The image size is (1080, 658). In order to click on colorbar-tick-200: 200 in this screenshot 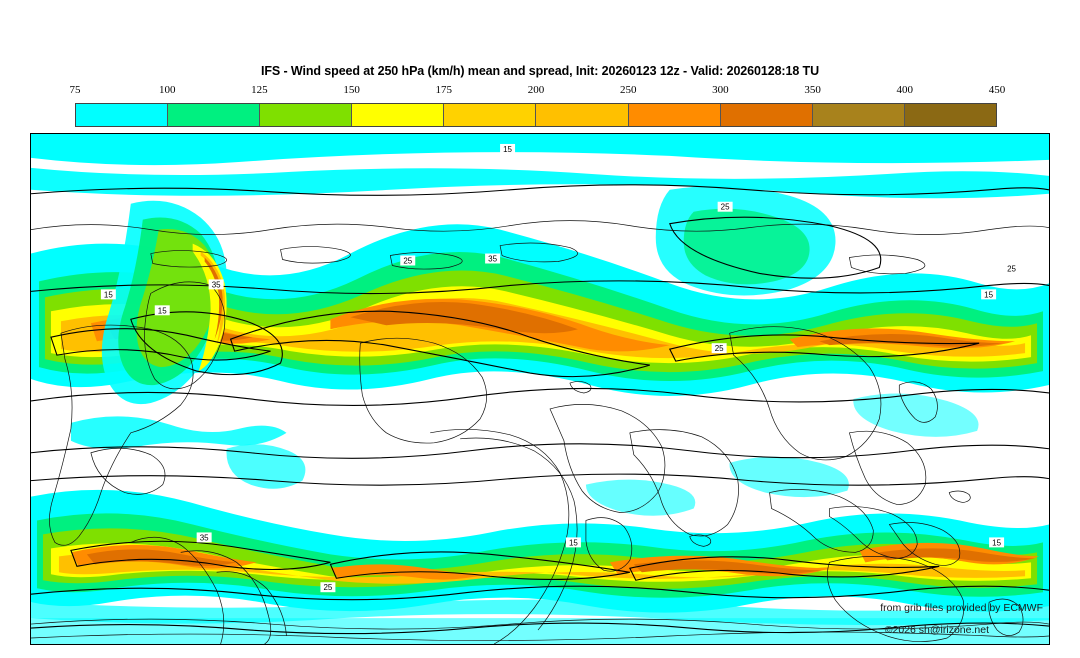, I will do `click(536, 90)`.